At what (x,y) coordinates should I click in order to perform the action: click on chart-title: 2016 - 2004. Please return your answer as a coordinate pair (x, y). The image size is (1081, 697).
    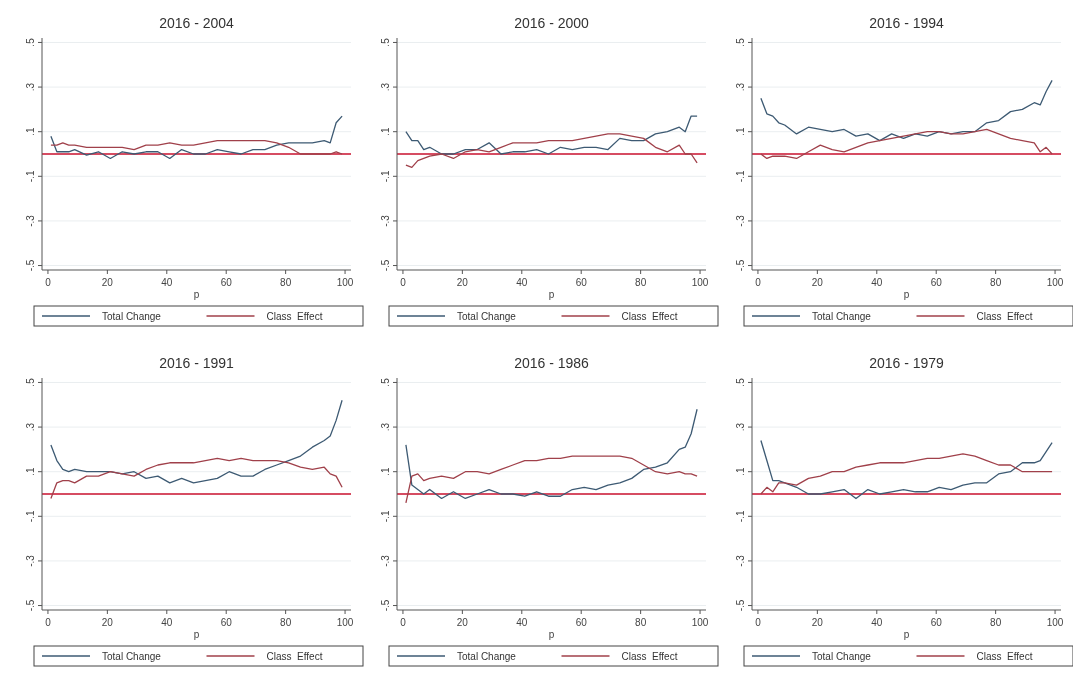
    Looking at the image, I should click on (197, 23).